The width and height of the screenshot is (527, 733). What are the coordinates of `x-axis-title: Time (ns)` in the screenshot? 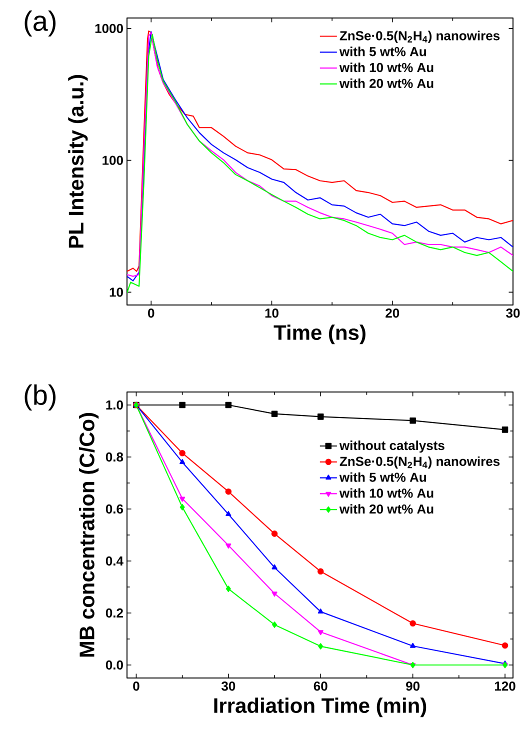 It's located at (320, 334).